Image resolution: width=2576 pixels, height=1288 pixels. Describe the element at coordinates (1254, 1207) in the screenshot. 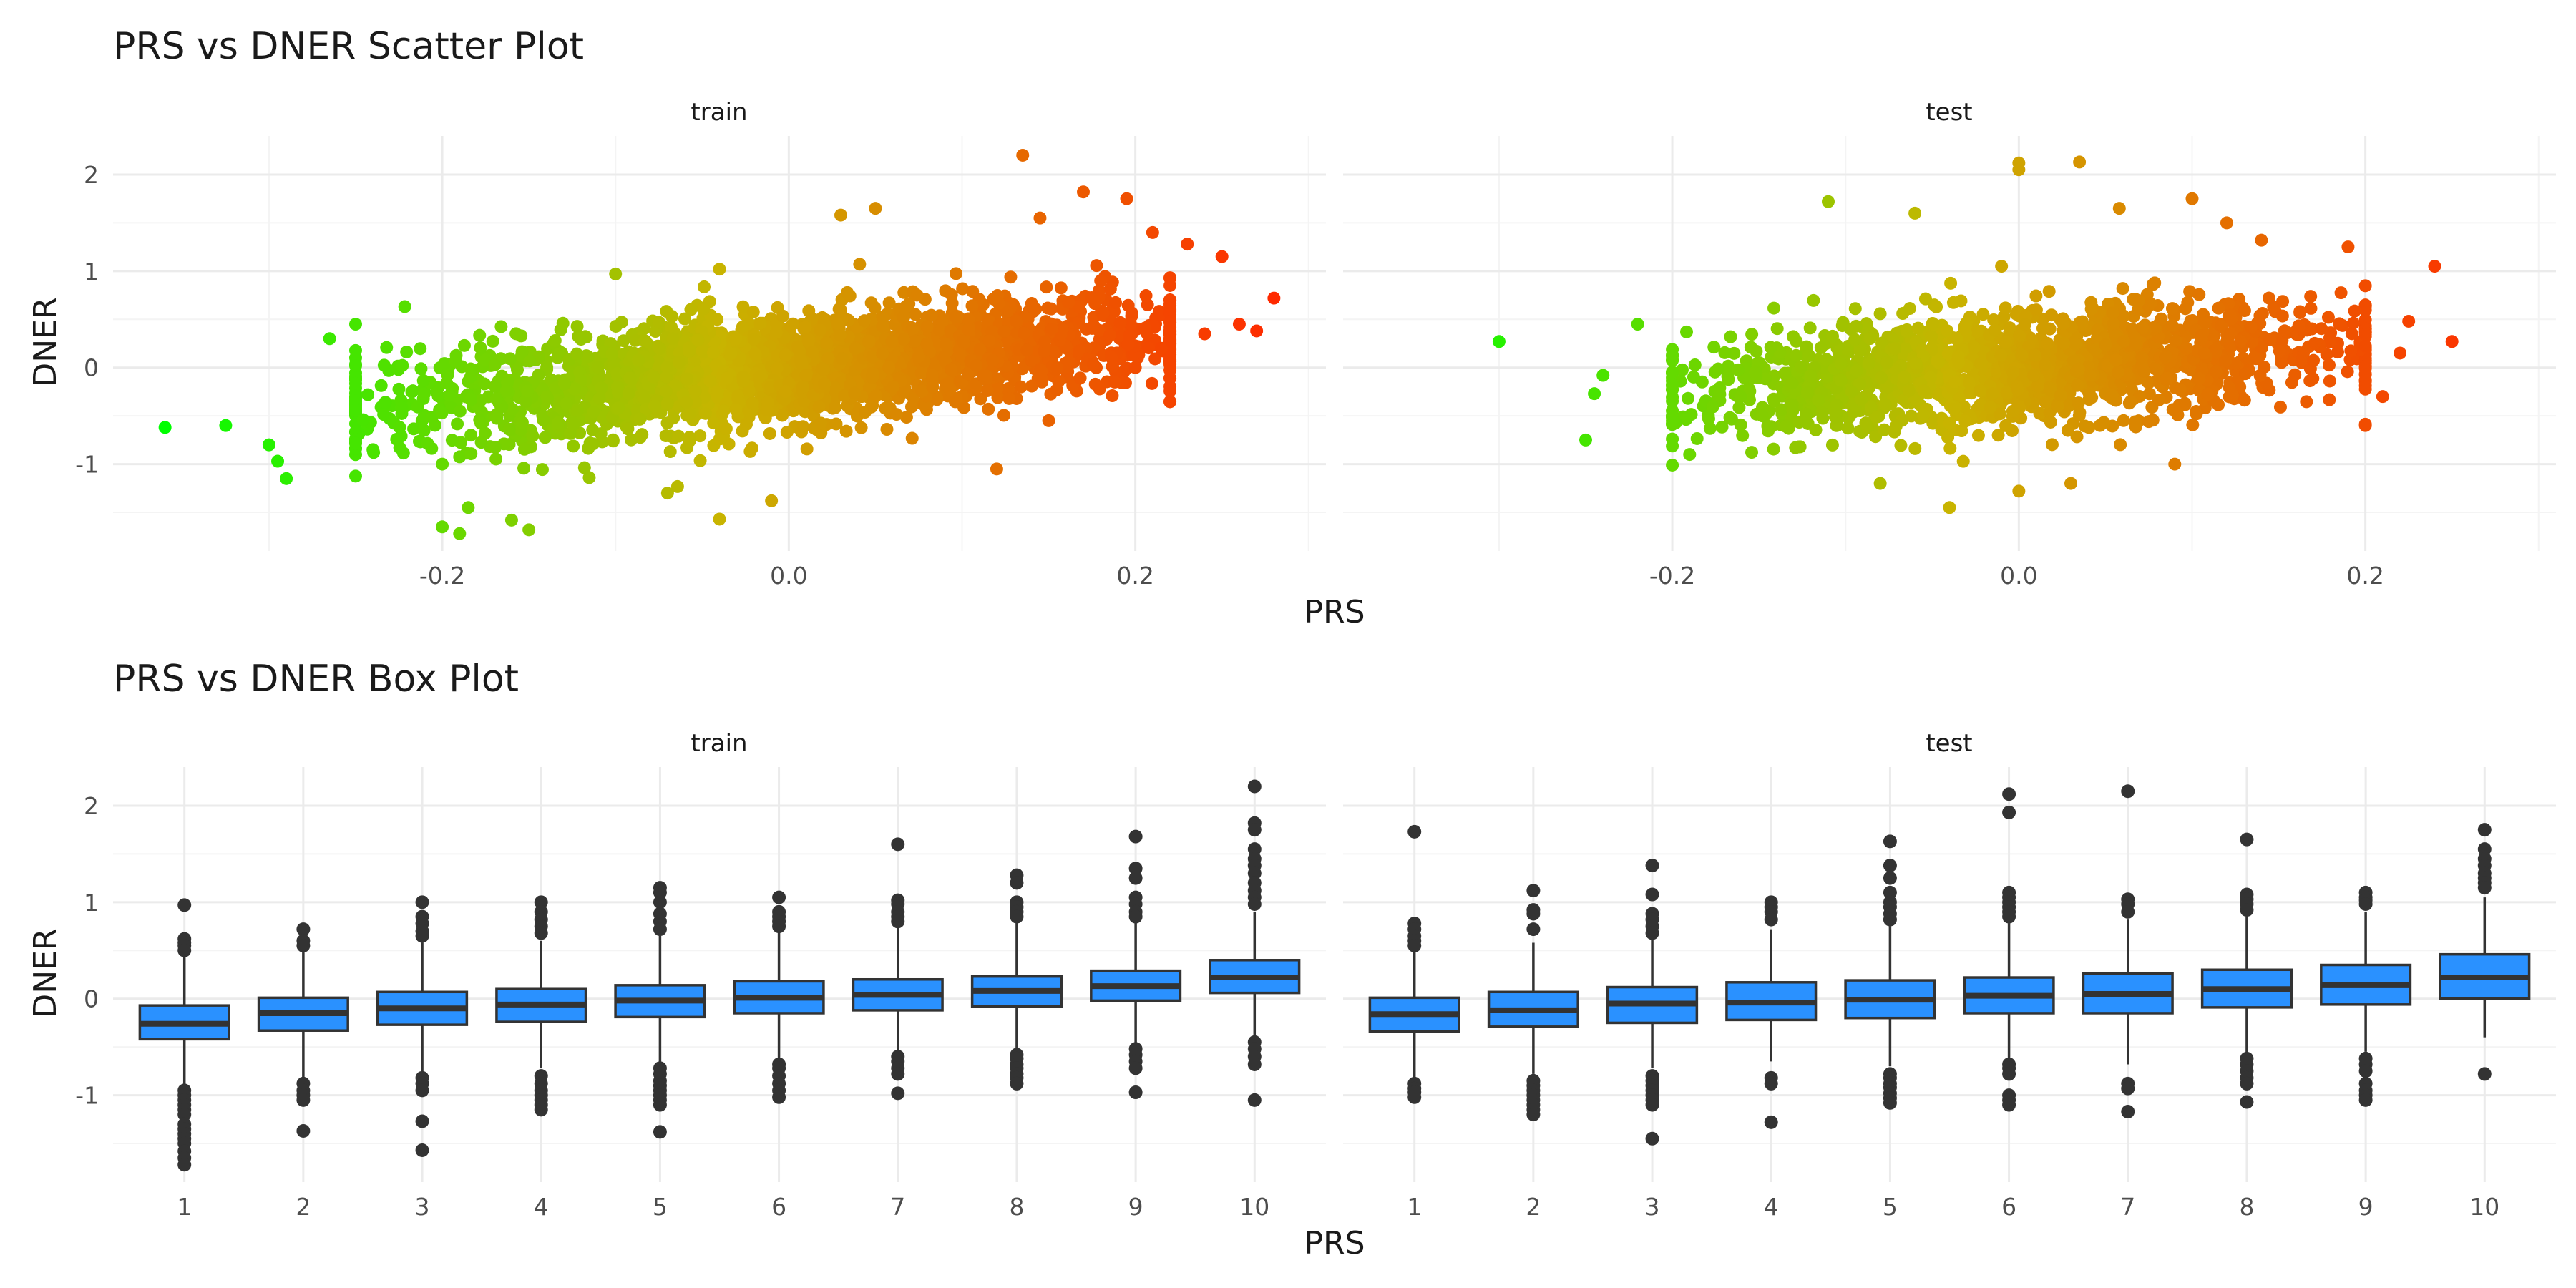

I see `x-tick-label: 10` at that location.